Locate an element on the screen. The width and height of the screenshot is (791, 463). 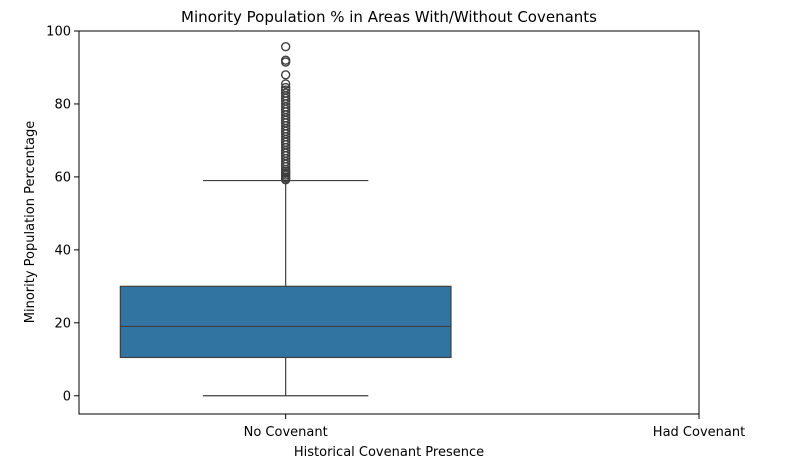
x-axis: No Covenant Had Covenant is located at coordinates (494, 427).